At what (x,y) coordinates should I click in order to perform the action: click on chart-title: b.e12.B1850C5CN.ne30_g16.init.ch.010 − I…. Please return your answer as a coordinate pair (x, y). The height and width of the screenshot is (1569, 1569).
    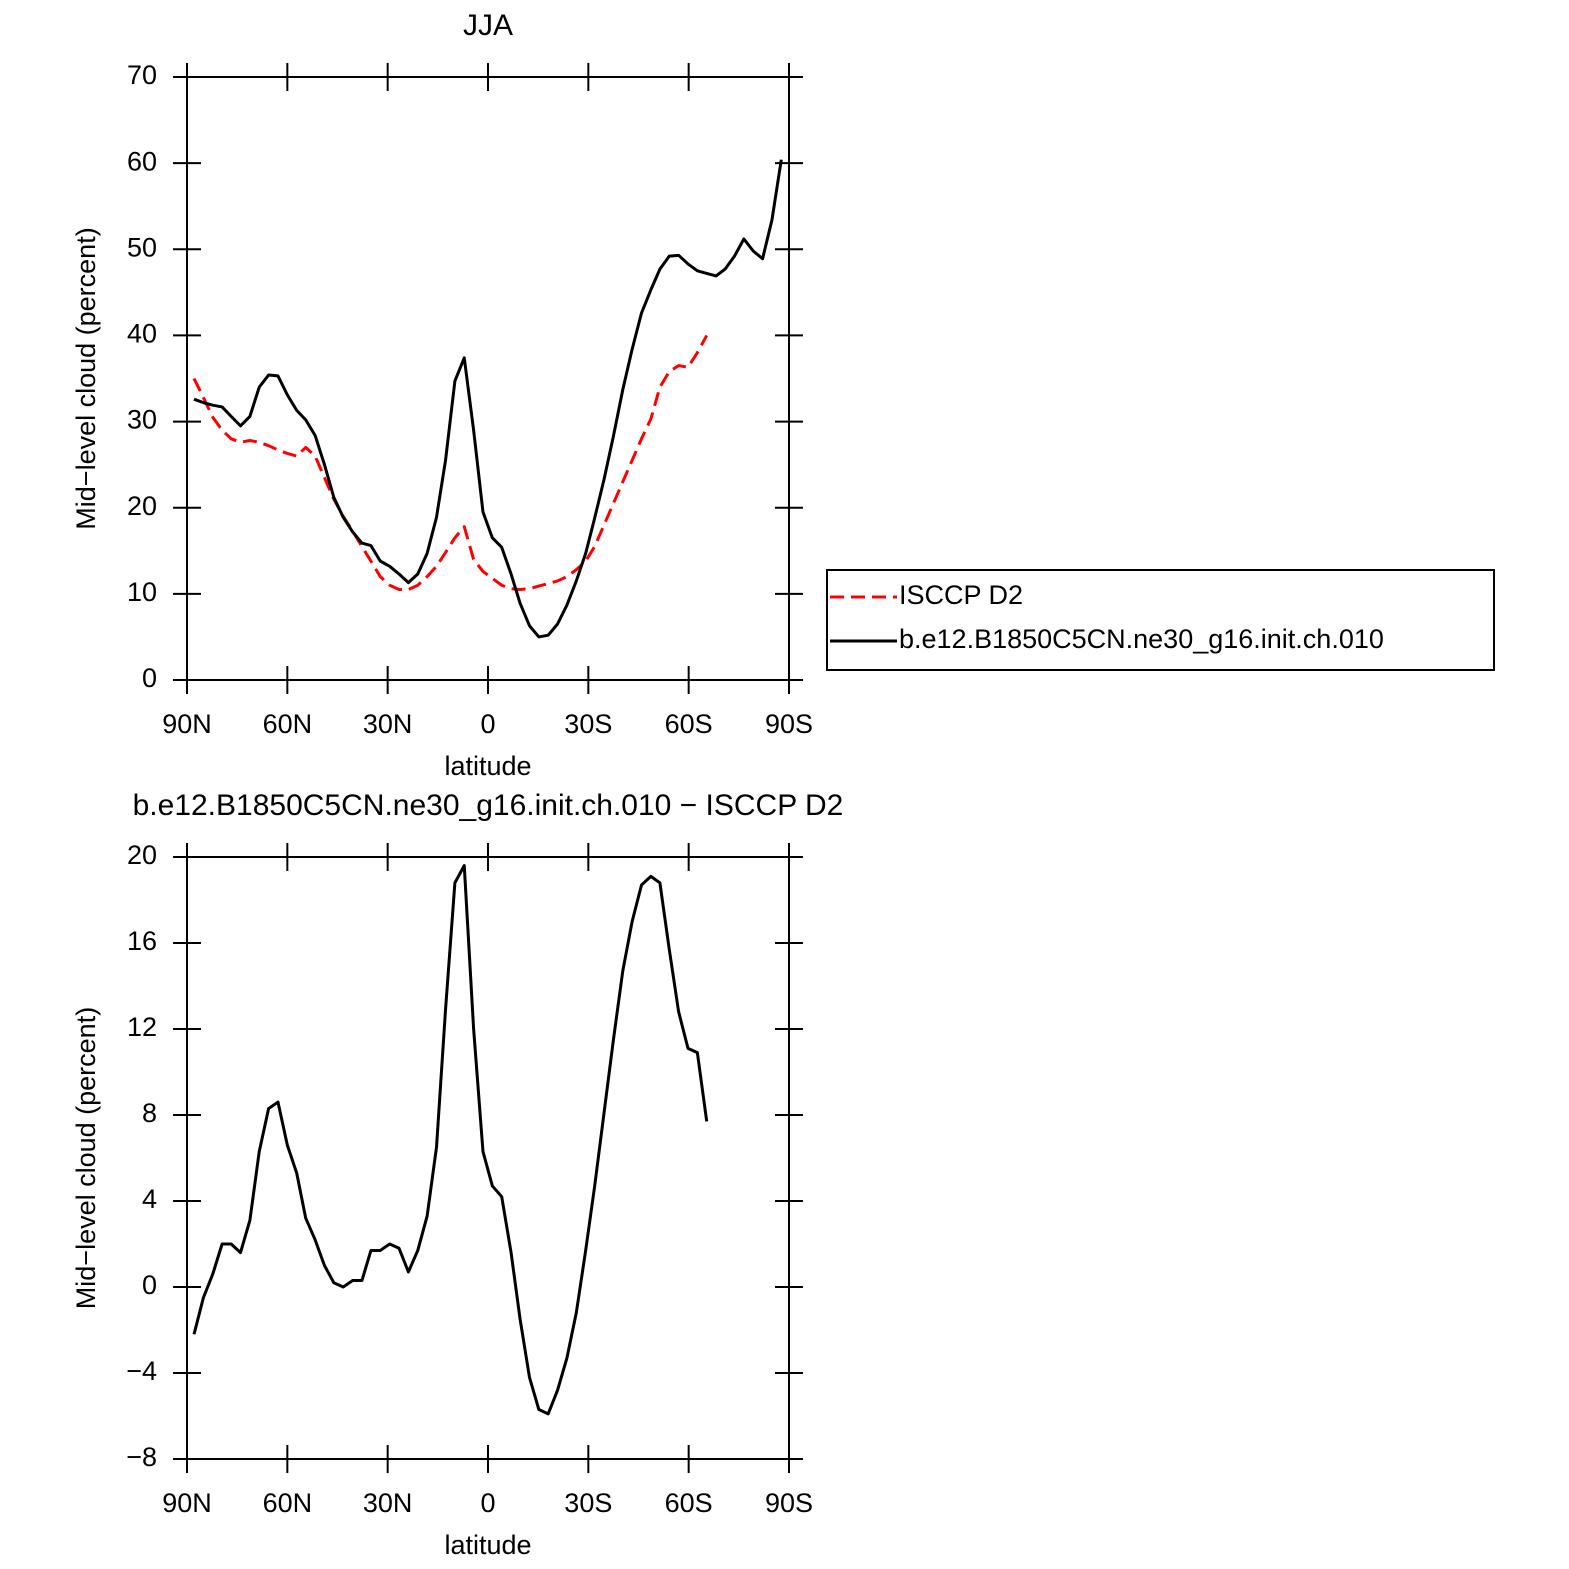
    Looking at the image, I should click on (488, 805).